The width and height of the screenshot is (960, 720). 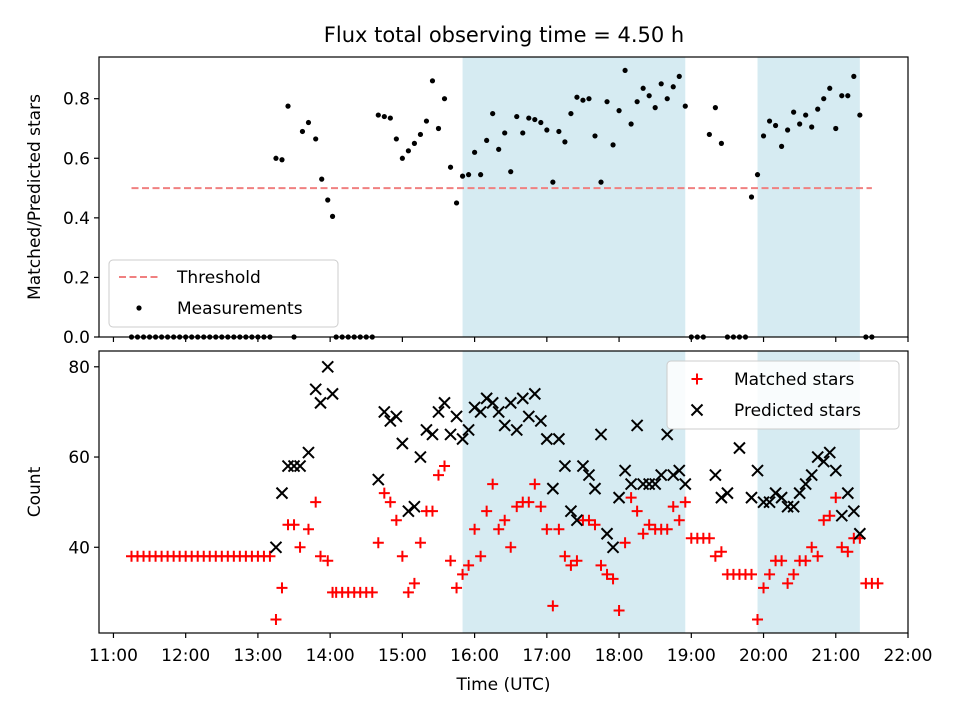 I want to click on y-tick-label: 80, so click(x=79, y=368).